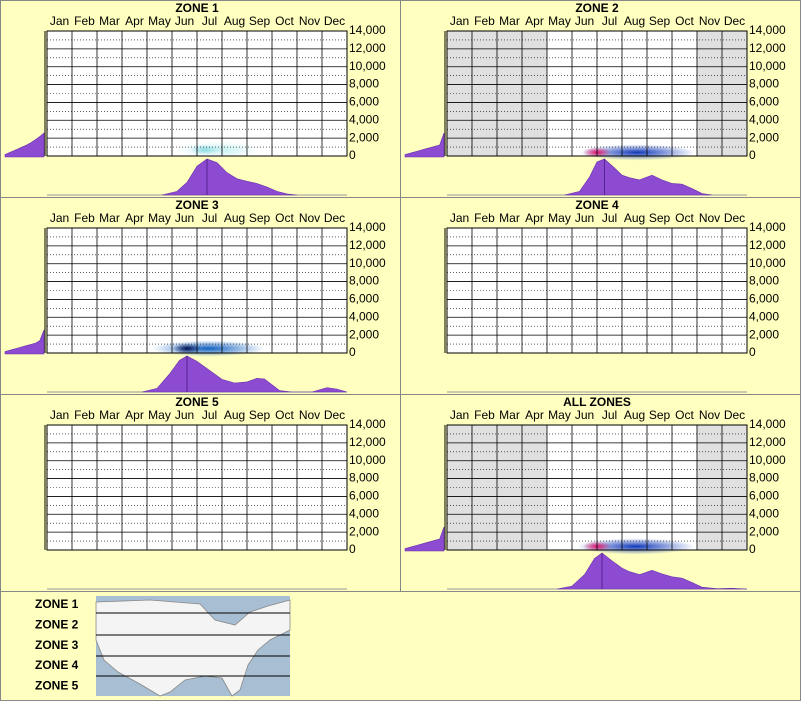 This screenshot has height=701, width=801. Describe the element at coordinates (597, 8) in the screenshot. I see `panel-title: ZONE 2` at that location.